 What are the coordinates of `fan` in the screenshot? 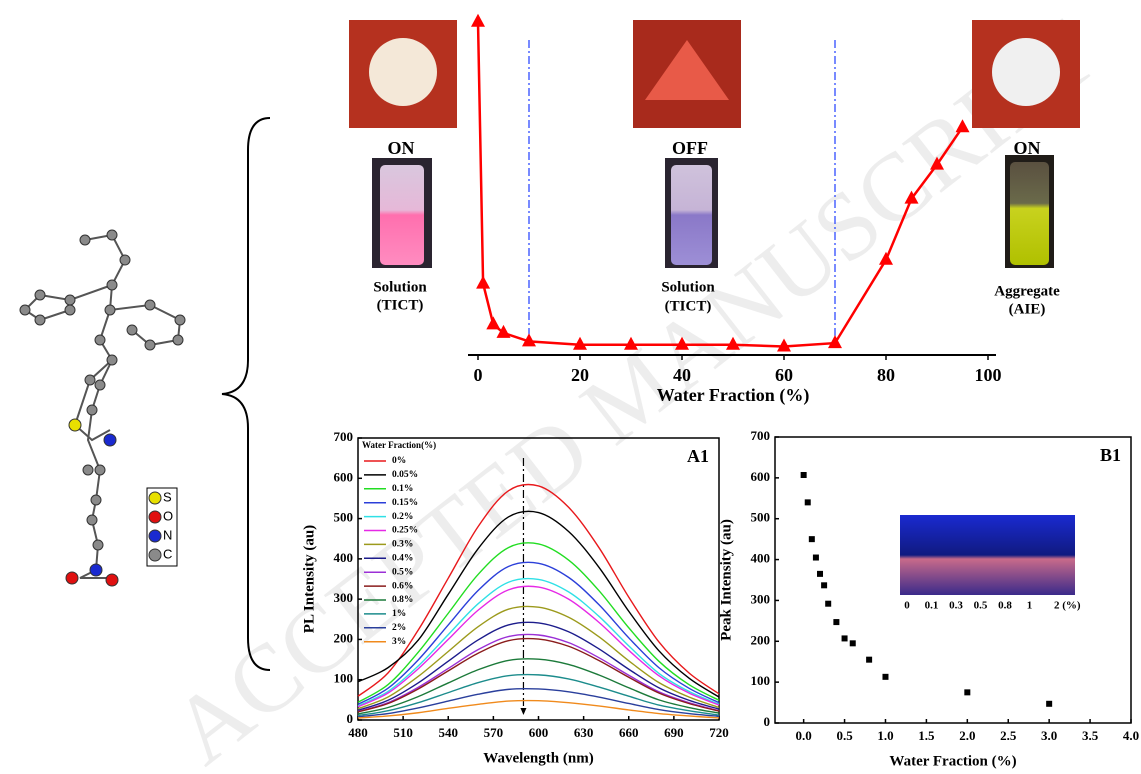 It's located at (687, 70).